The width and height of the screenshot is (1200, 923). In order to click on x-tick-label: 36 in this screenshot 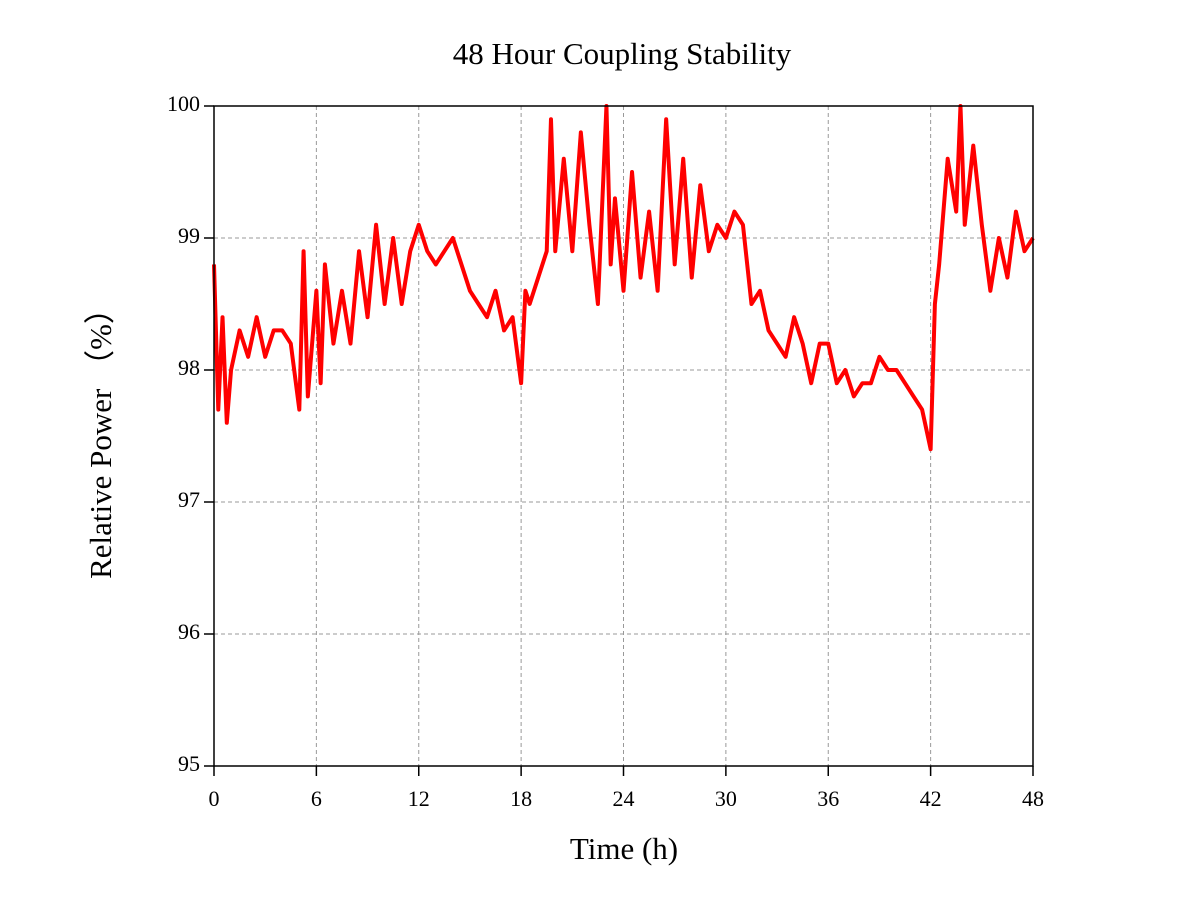, I will do `click(828, 798)`.